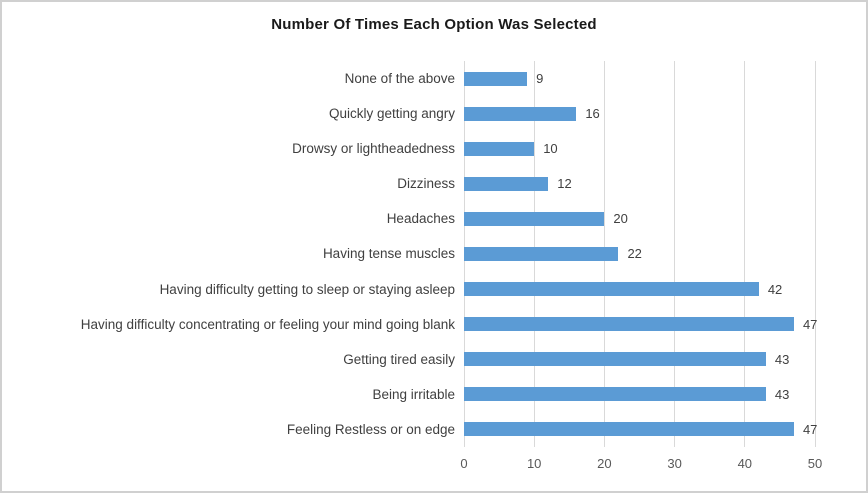  I want to click on category-label: Headaches, so click(420, 219).